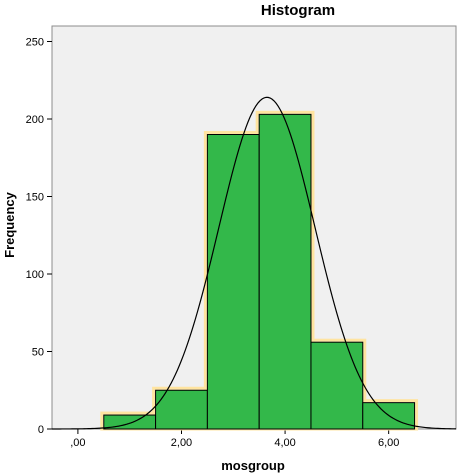 Image resolution: width=462 pixels, height=476 pixels. What do you see at coordinates (9, 224) in the screenshot?
I see `y-axis-title: Frequency` at bounding box center [9, 224].